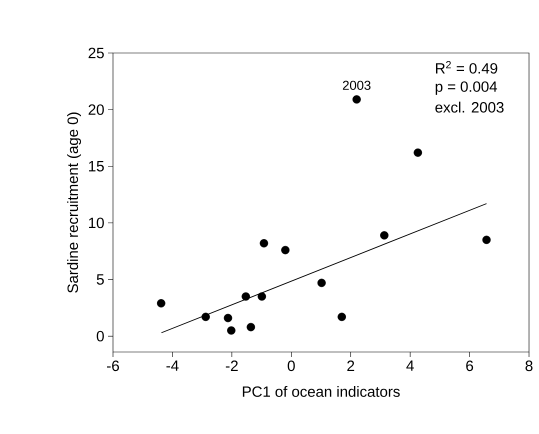  What do you see at coordinates (321, 391) in the screenshot?
I see `x-axis-title: PC1 of ocean indicators` at bounding box center [321, 391].